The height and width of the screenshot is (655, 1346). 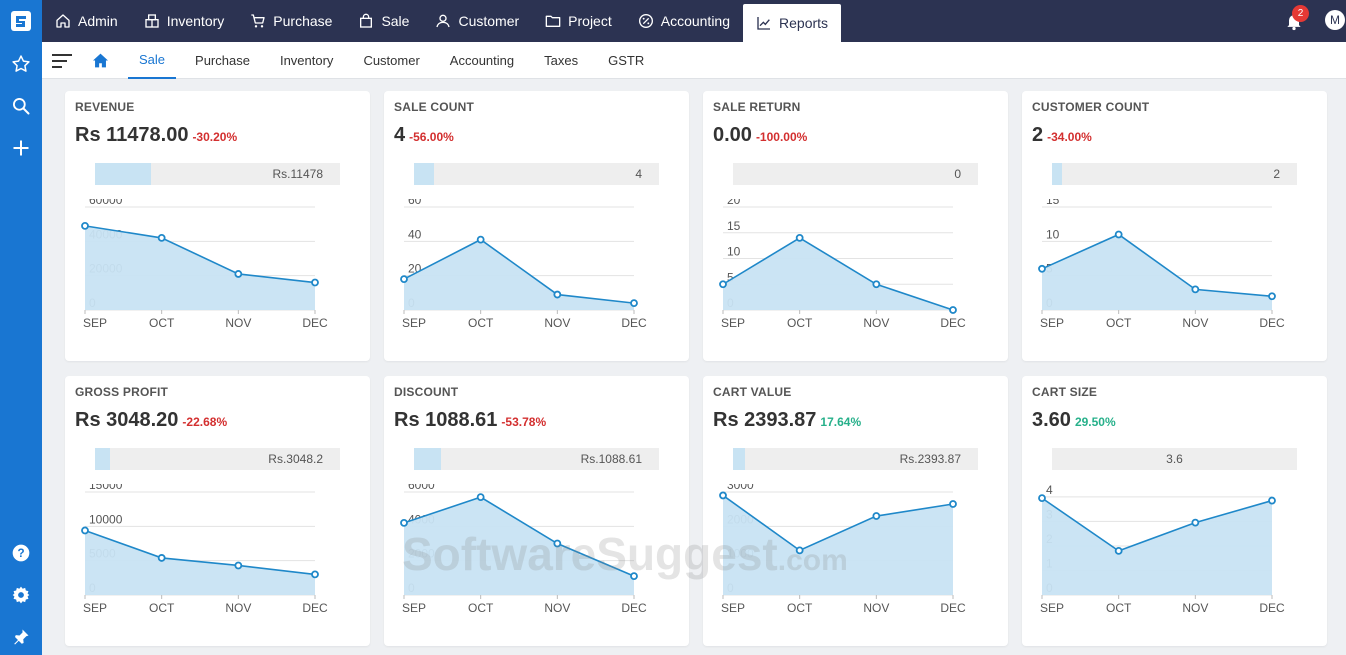 I want to click on sub-nav-purchase: Purchase, so click(x=222, y=60).